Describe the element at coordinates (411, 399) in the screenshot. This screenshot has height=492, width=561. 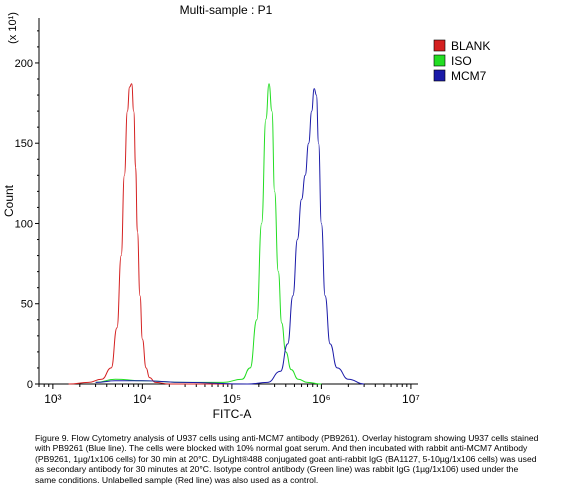
I see `x-tick-label: 10⁷` at that location.